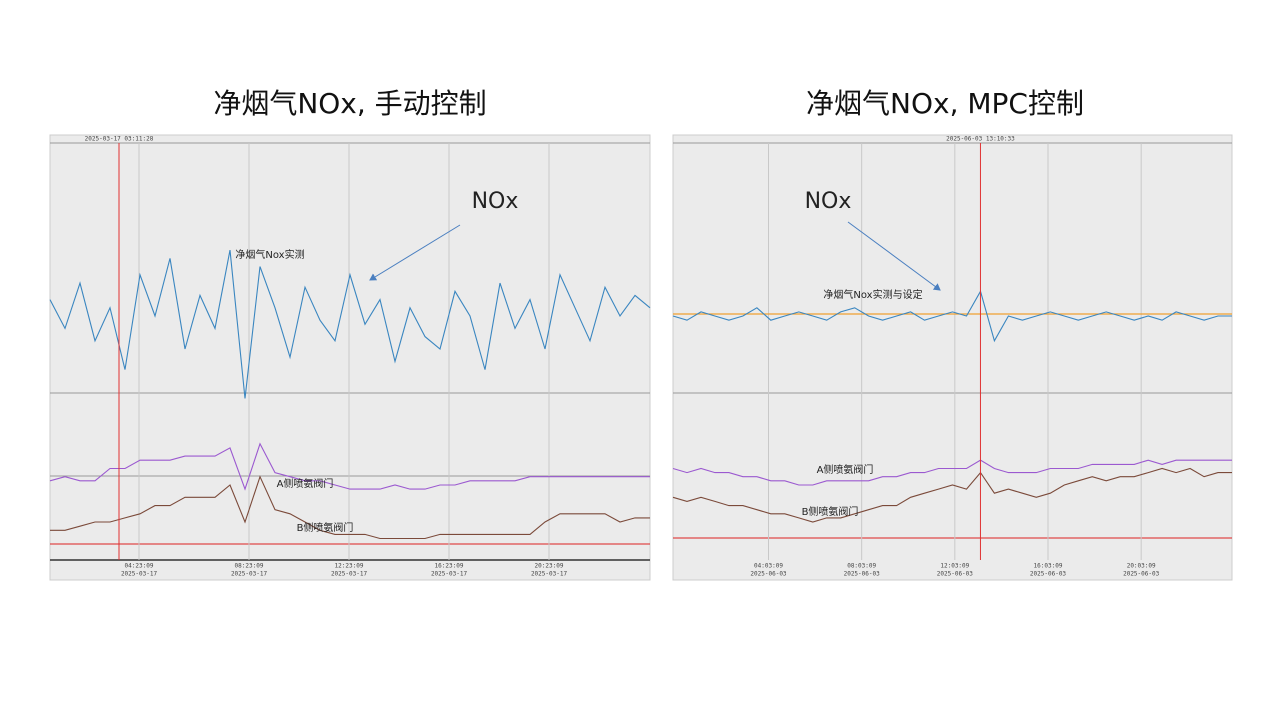 This screenshot has width=1280, height=724. What do you see at coordinates (861, 566) in the screenshot?
I see `x-tick-label: 08:03:09` at bounding box center [861, 566].